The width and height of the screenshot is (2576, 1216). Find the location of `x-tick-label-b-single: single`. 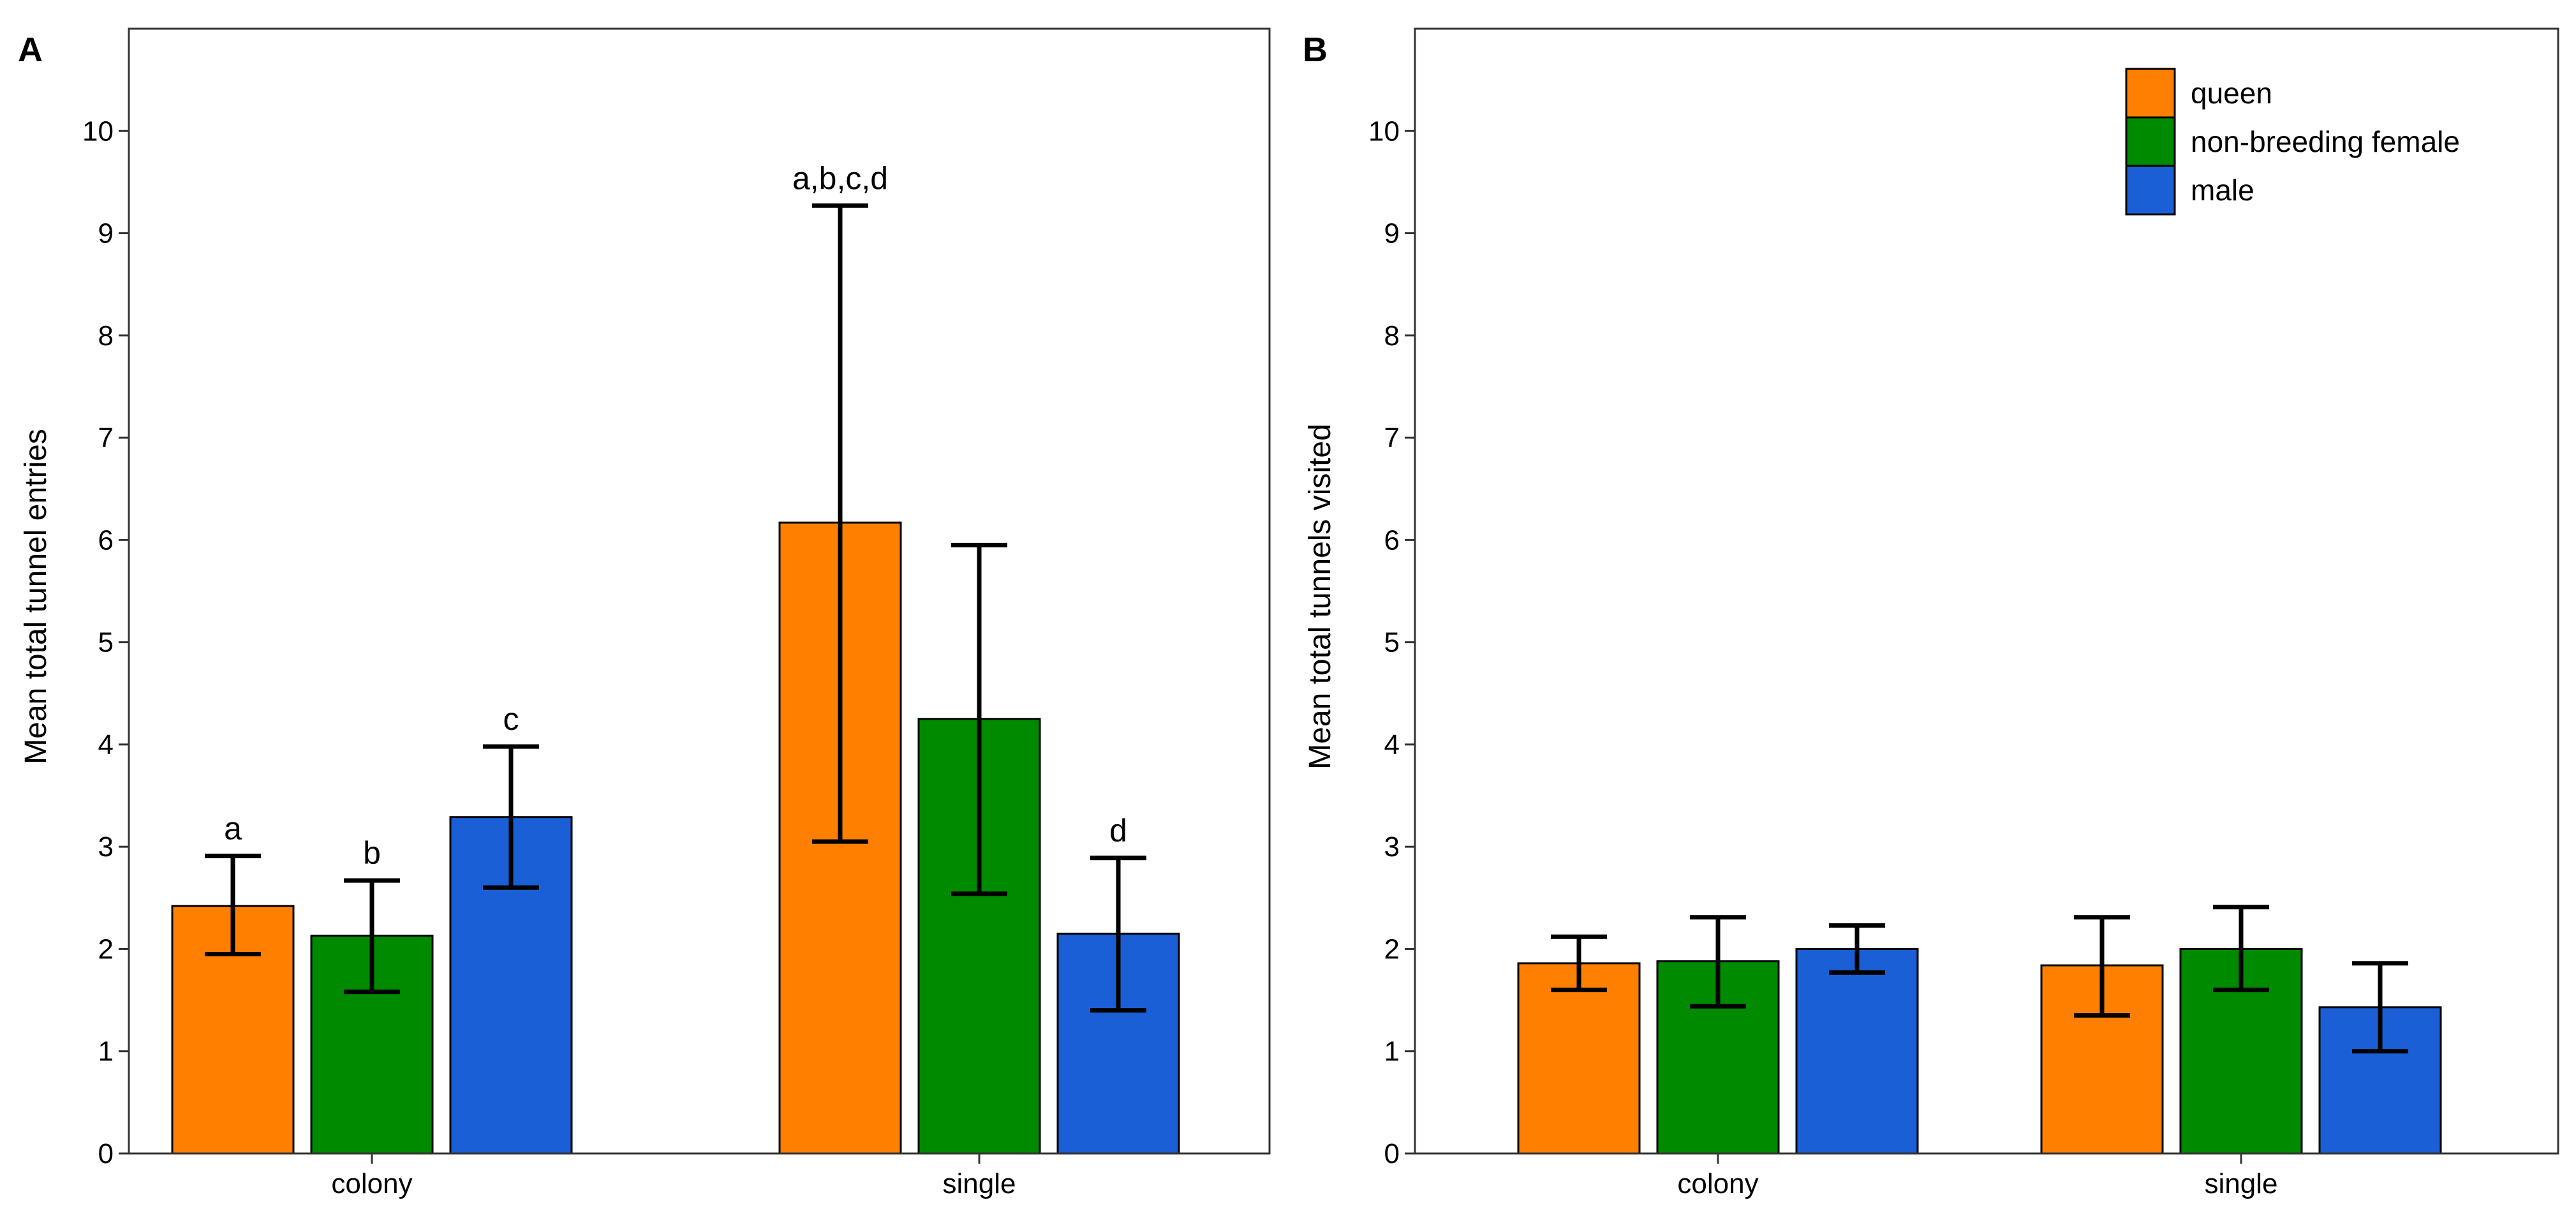

x-tick-label-b-single: single is located at coordinates (2241, 1183).